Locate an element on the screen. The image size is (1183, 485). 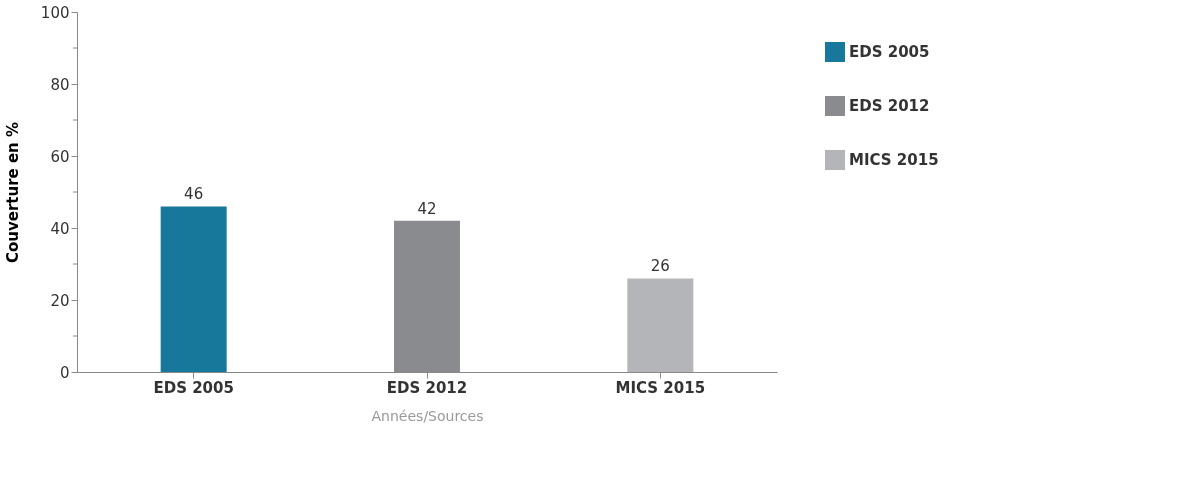
y-tick-label: 20 is located at coordinates (60, 300).